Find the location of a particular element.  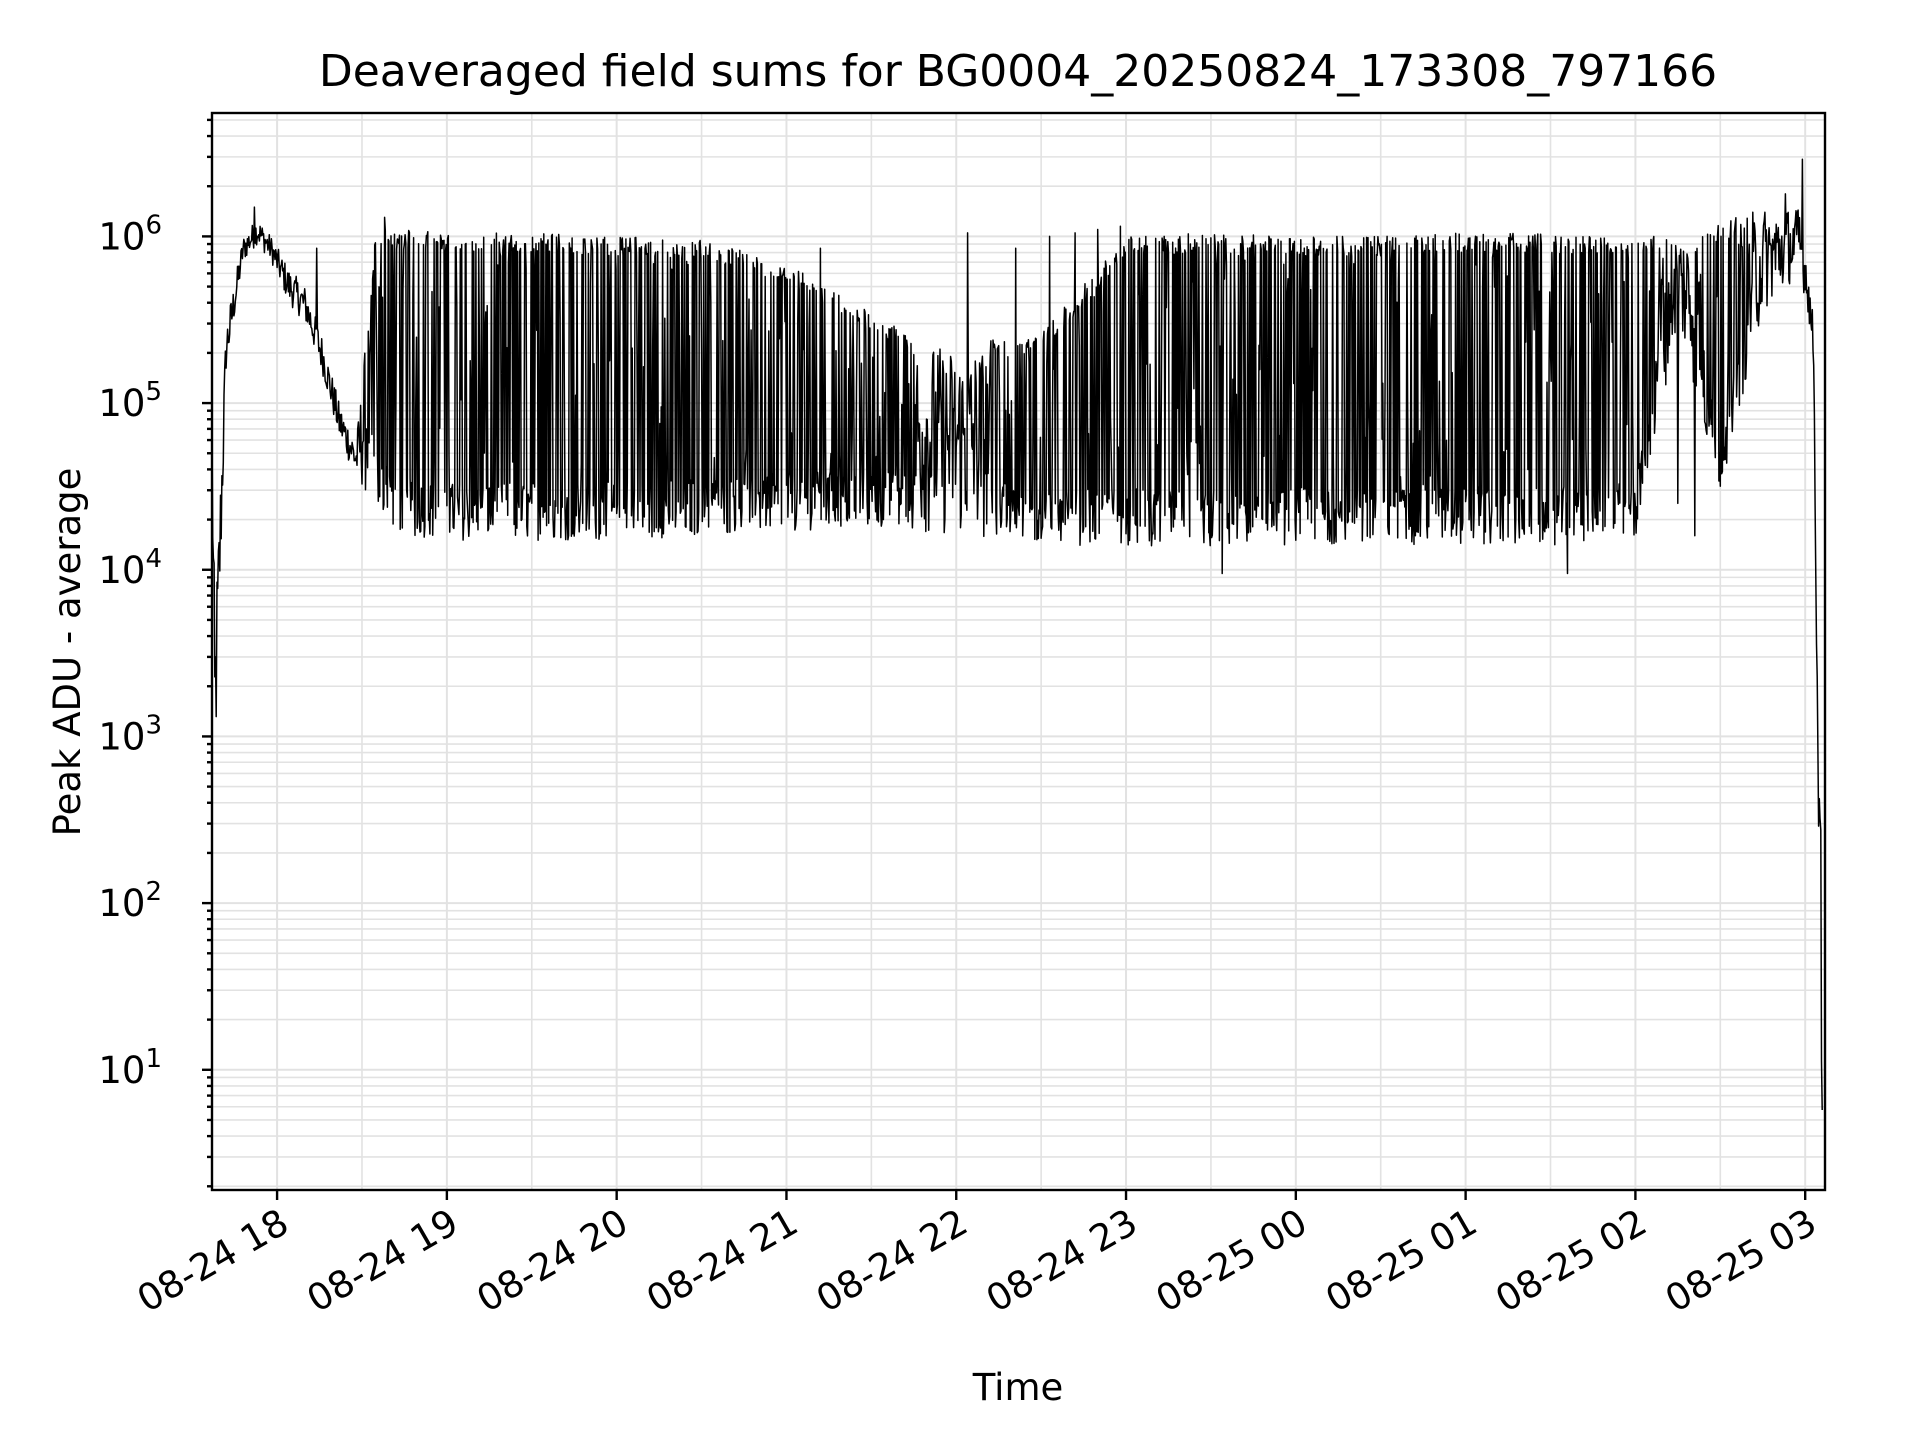

y-tick-label: 101 is located at coordinates (130, 1068).